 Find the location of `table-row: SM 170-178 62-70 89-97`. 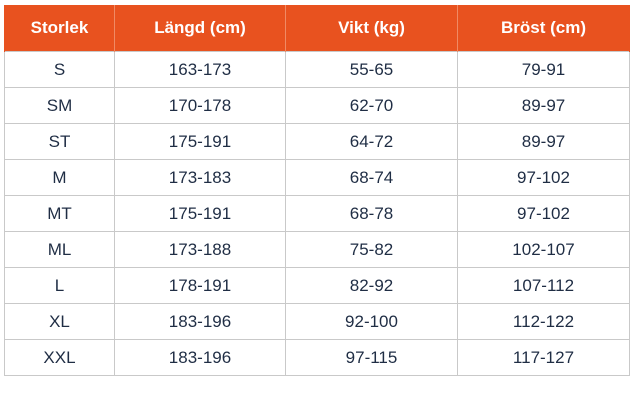

table-row: SM 170-178 62-70 89-97 is located at coordinates (317, 105).